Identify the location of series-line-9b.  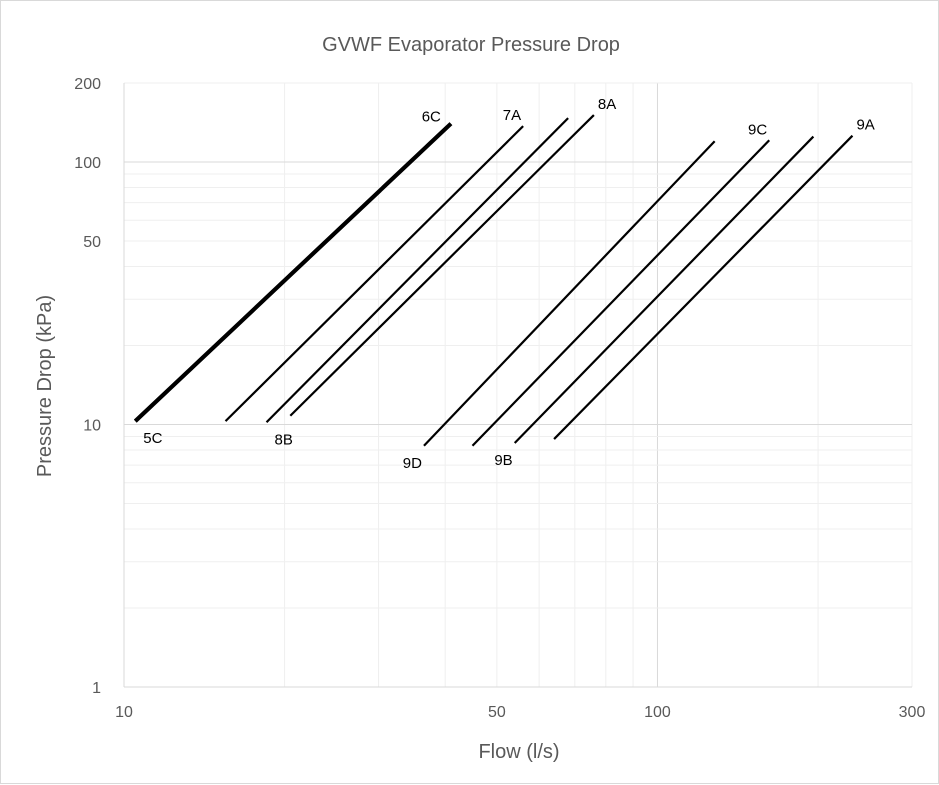
(664, 289).